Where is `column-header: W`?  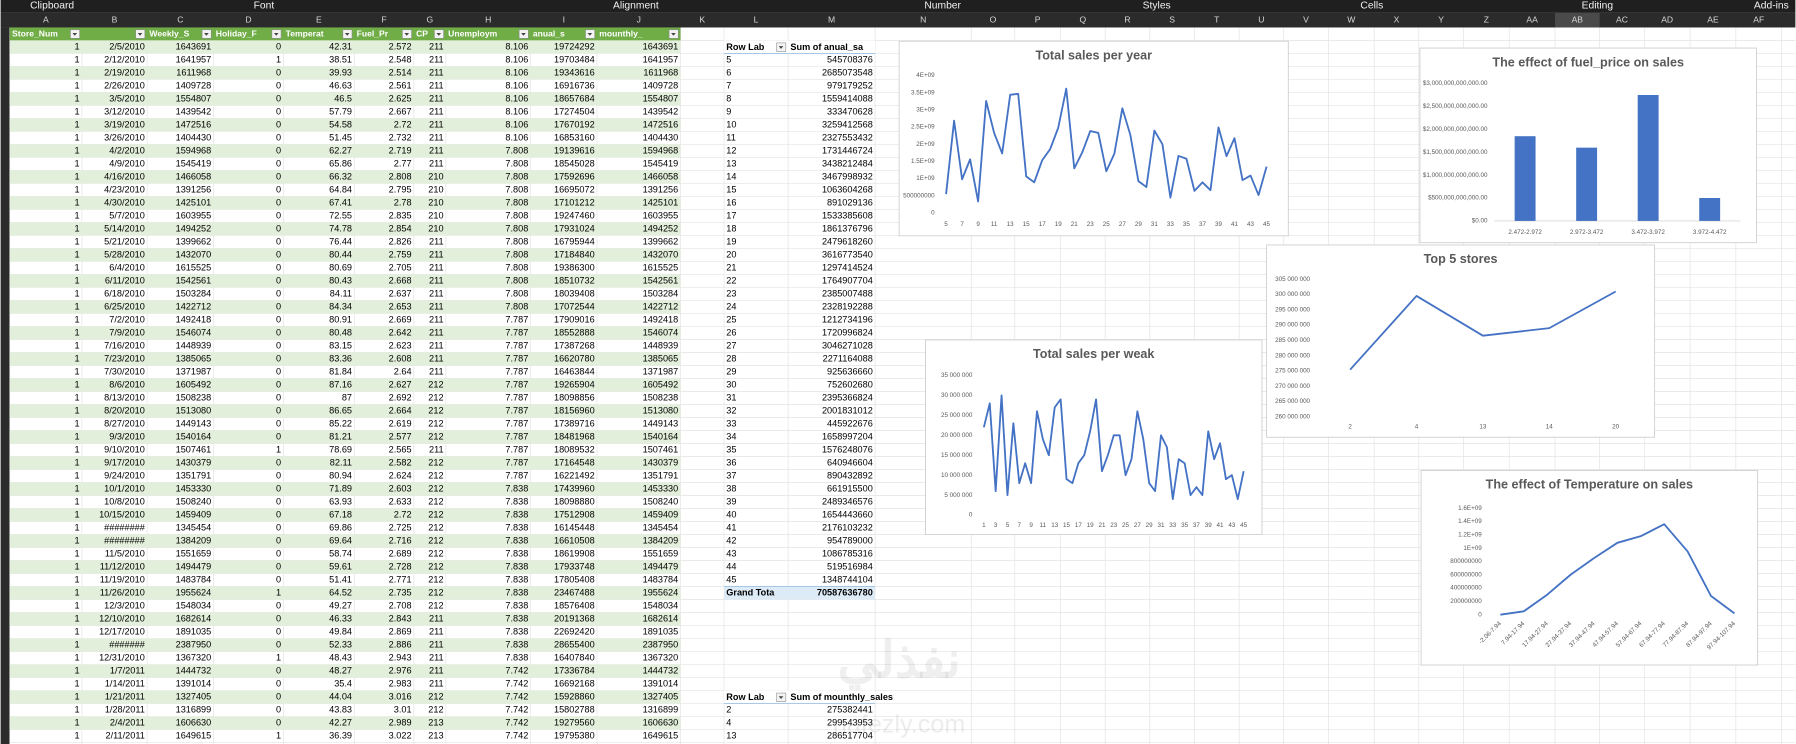 column-header: W is located at coordinates (1351, 19).